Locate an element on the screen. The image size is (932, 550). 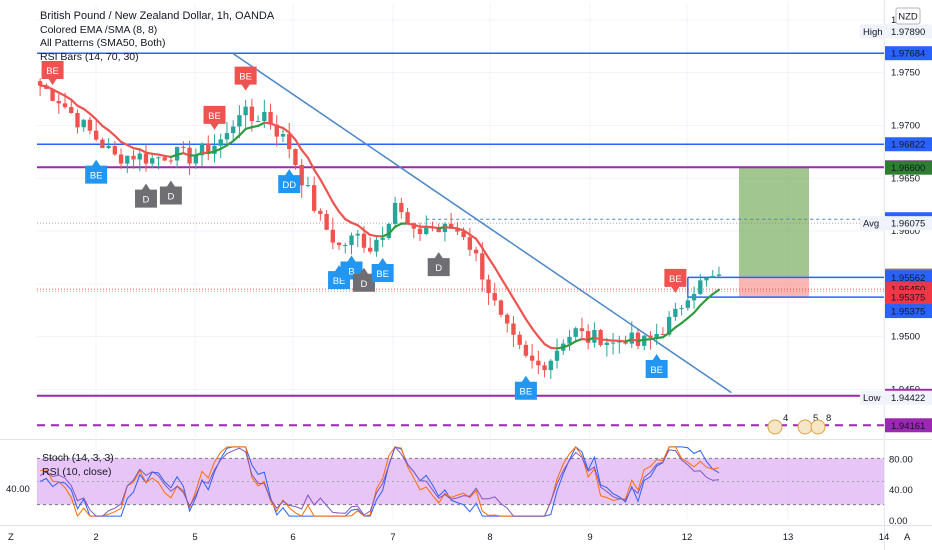
price-label-green: 1.96600 is located at coordinates (908, 167).